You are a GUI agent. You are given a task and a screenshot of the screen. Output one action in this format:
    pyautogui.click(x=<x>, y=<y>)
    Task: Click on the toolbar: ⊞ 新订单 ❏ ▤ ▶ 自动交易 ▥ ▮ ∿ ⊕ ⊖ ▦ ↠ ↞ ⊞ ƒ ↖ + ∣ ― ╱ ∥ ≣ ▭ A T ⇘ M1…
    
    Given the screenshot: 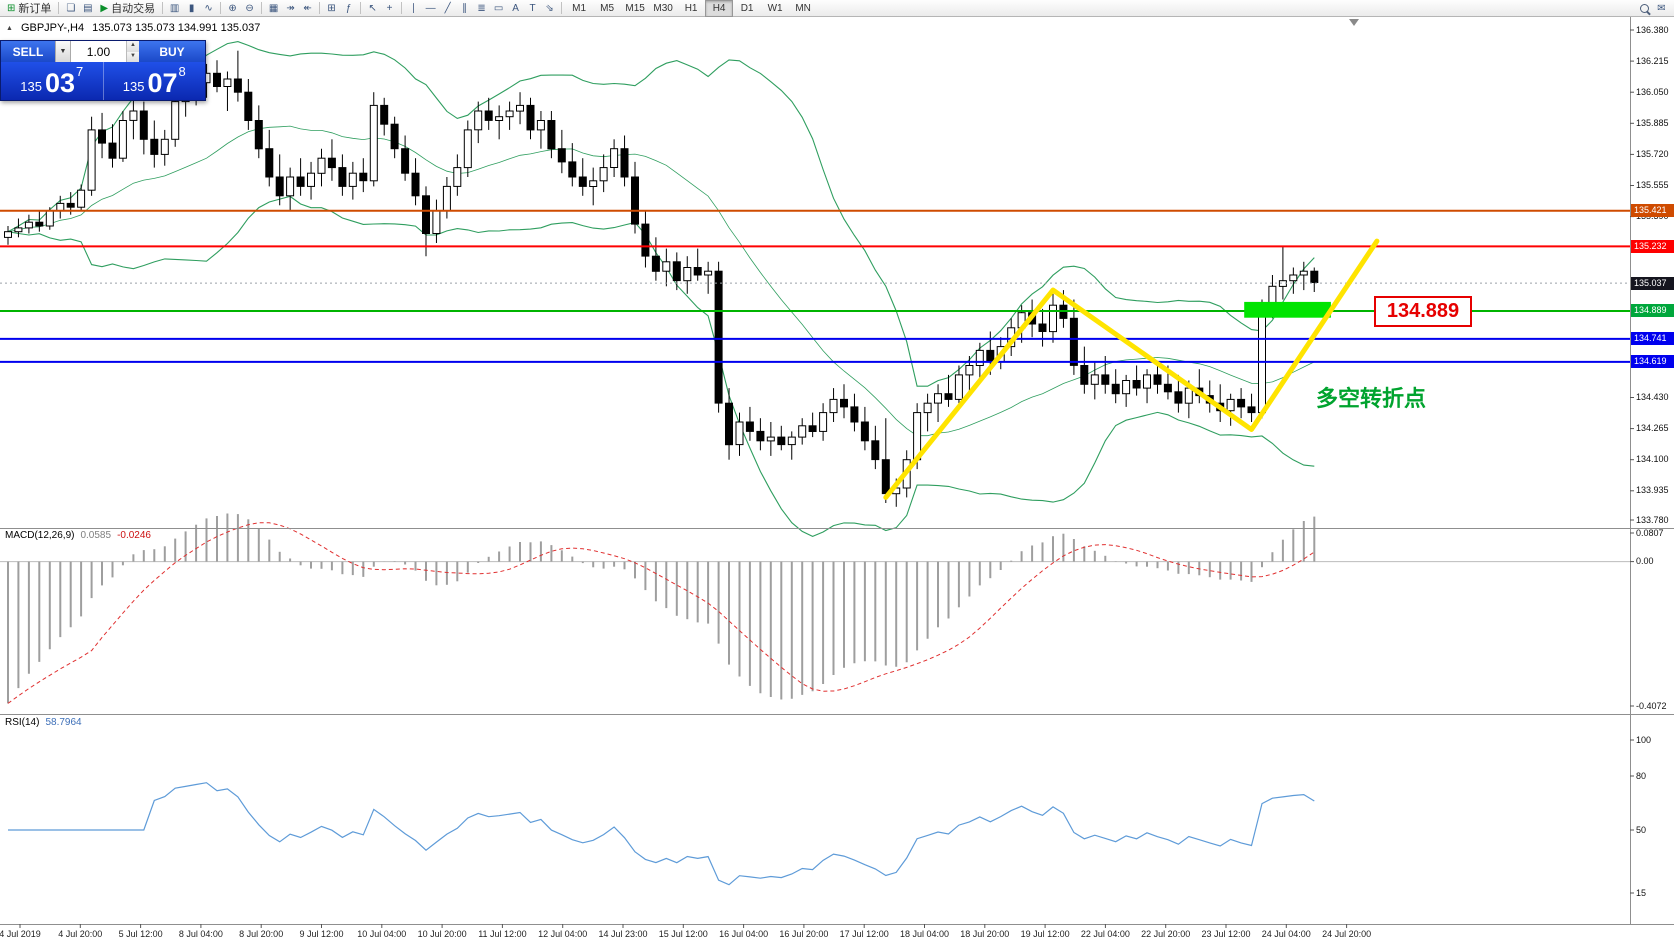 What is the action you would take?
    pyautogui.click(x=837, y=8)
    